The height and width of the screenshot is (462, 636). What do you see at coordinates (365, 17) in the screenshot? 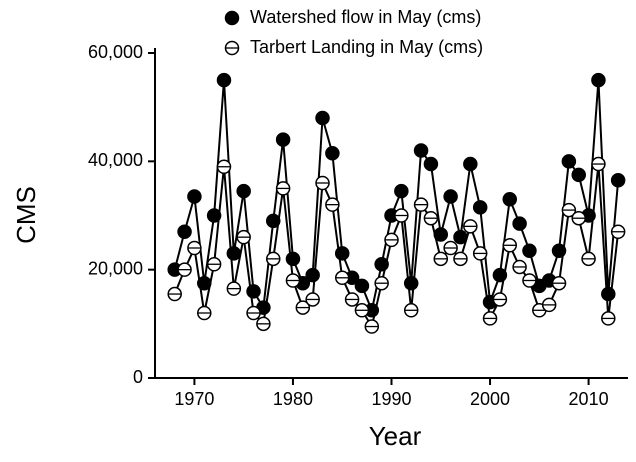
I see `legend-label: Watershed flow in May (cms)` at bounding box center [365, 17].